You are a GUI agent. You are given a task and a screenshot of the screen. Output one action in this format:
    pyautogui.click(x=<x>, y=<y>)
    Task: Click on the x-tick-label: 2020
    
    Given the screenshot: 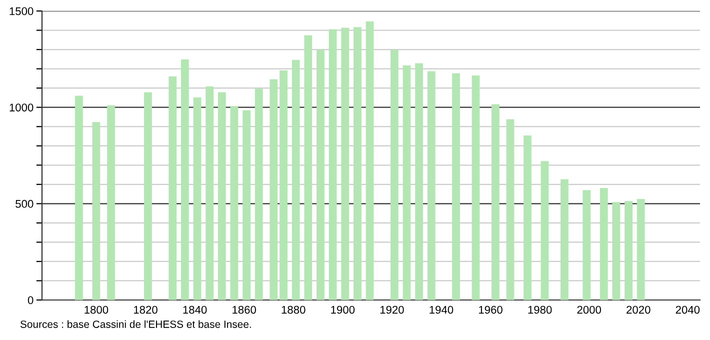 What is the action you would take?
    pyautogui.click(x=638, y=310)
    